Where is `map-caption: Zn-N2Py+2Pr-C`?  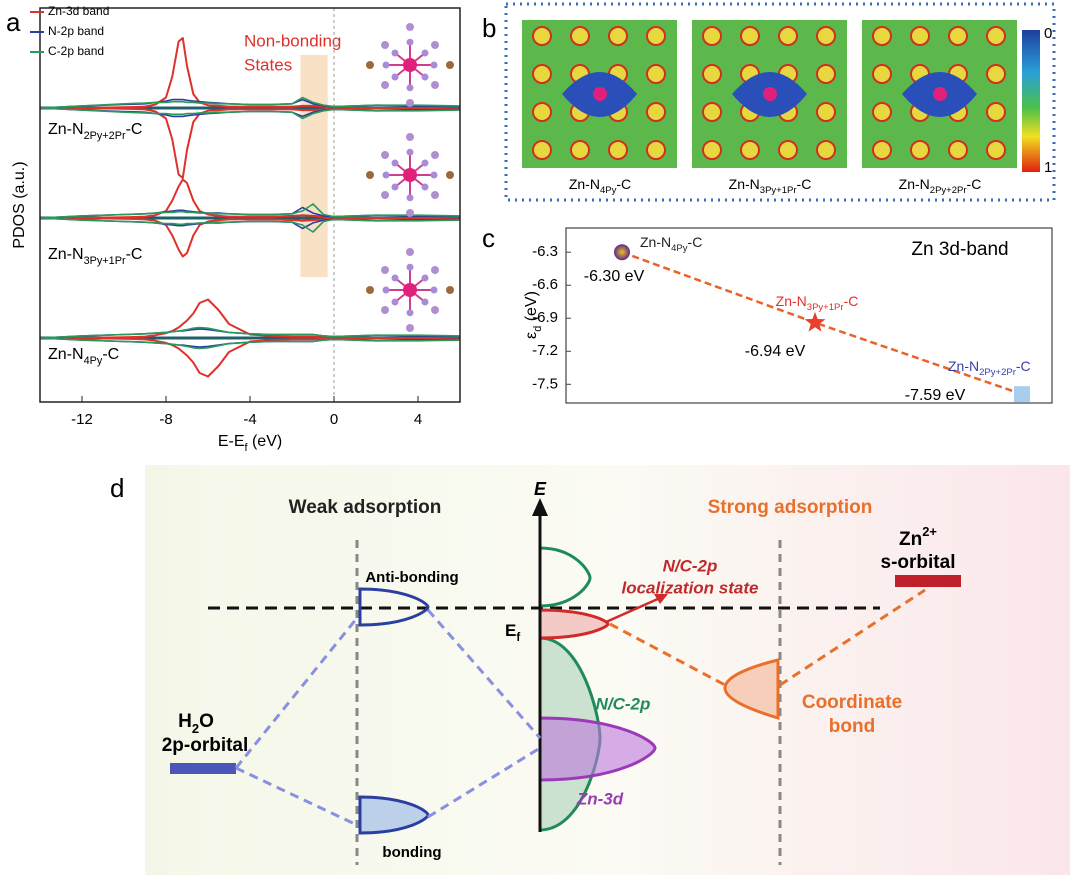 map-caption: Zn-N2Py+2Pr-C is located at coordinates (940, 186).